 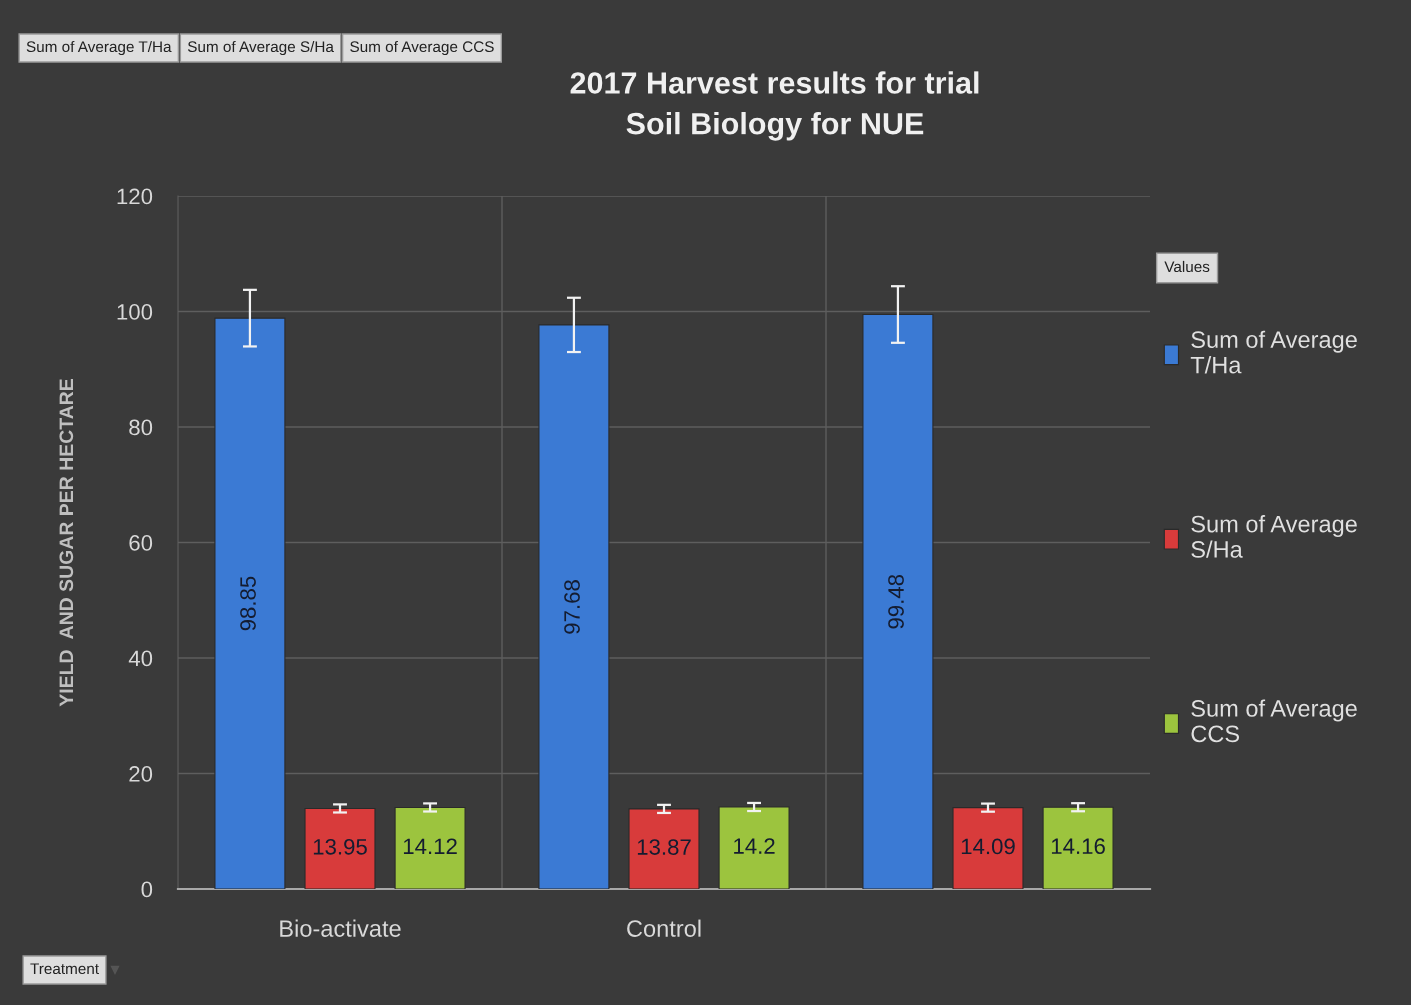 What do you see at coordinates (774, 106) in the screenshot?
I see `chart-title: 2017 Harvest results for trial Soil Biology for NUE` at bounding box center [774, 106].